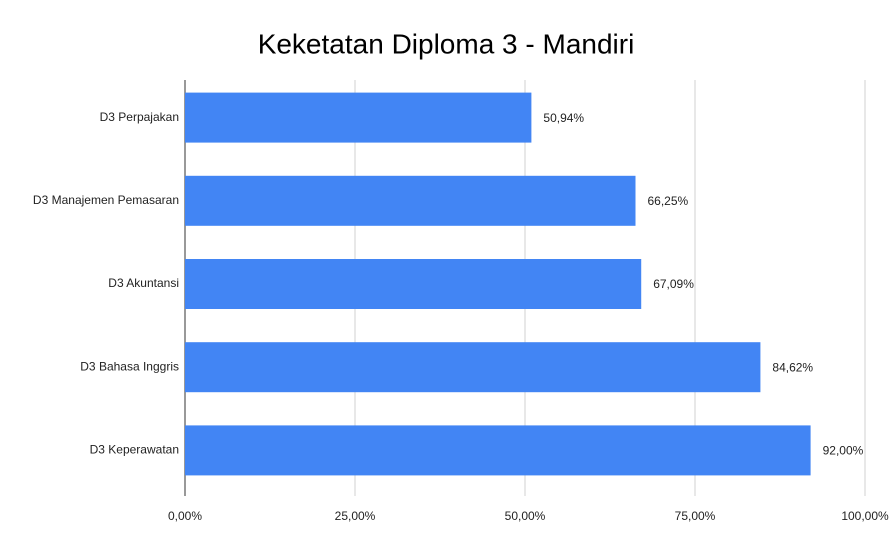  I want to click on value-label: 67,09%, so click(673, 284).